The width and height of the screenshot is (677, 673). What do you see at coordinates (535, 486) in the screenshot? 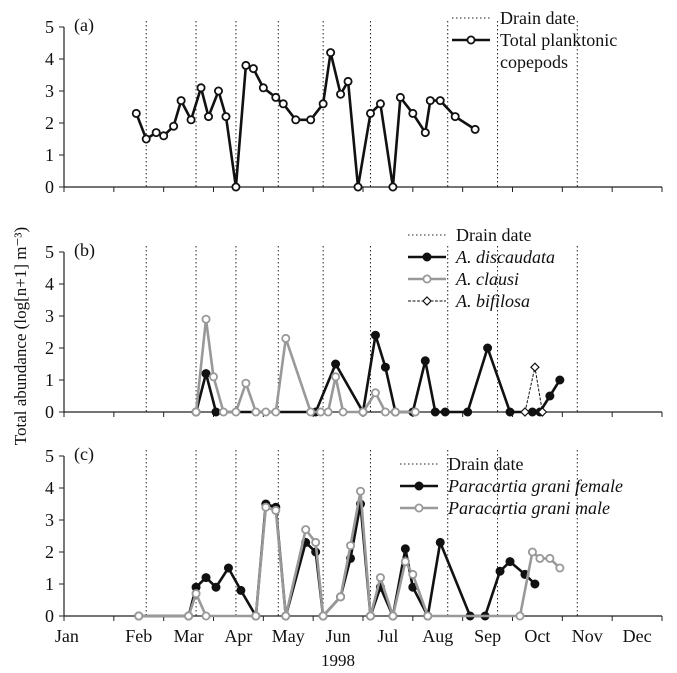
I see `legend-label: Paracartia grani female` at bounding box center [535, 486].